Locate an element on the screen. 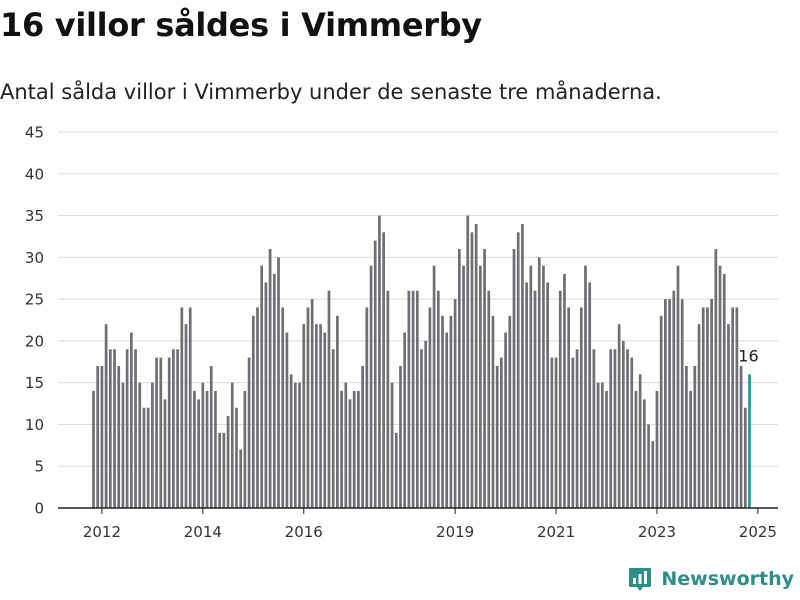  y-tick-label: 20 is located at coordinates (34, 341).